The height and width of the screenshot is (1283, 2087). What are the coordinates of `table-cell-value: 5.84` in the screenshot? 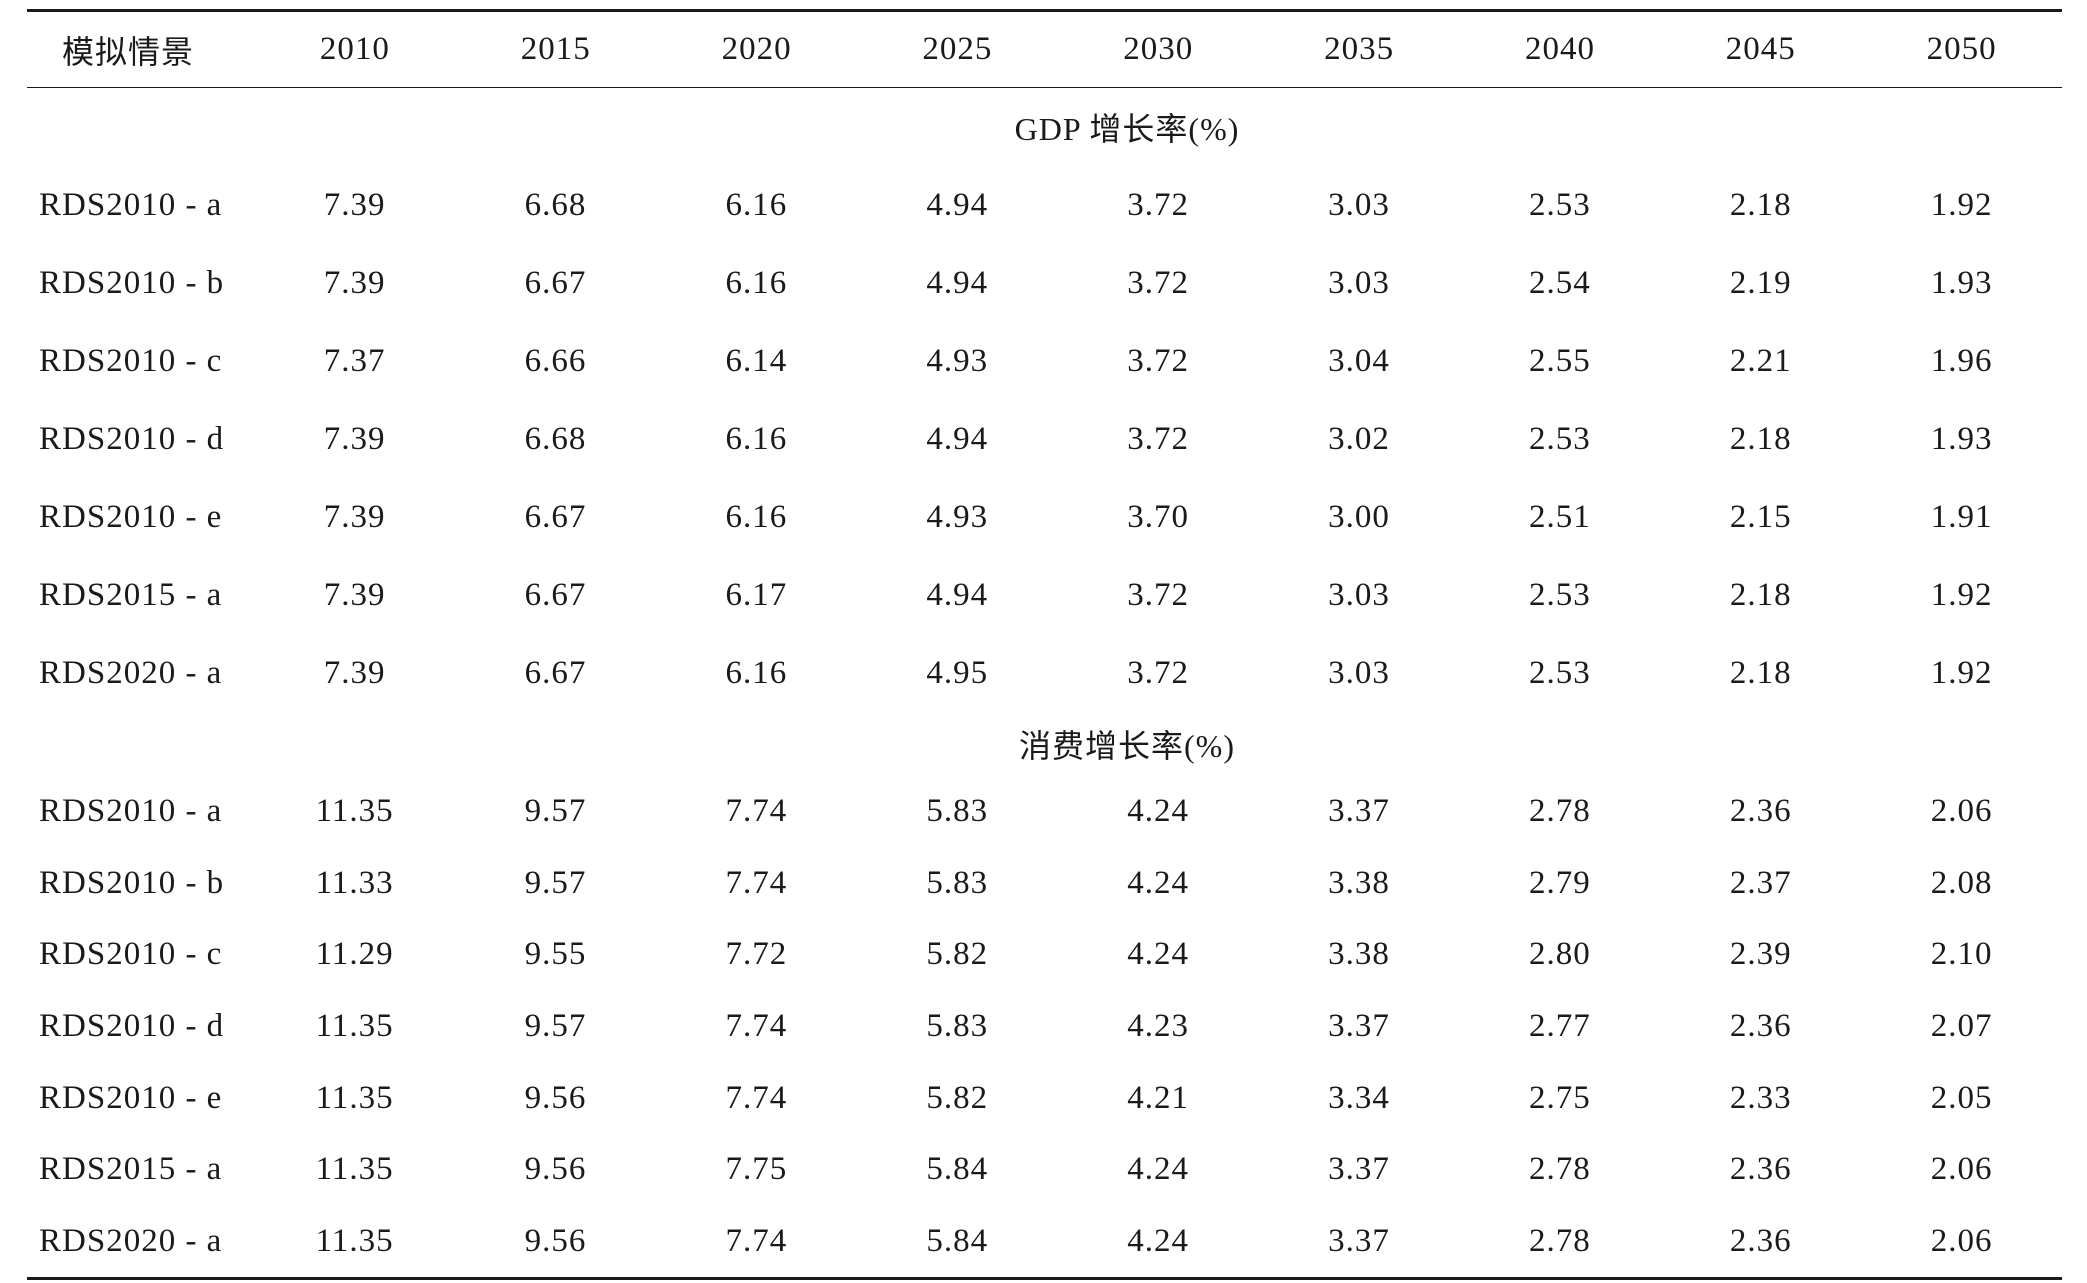 It's located at (957, 1169).